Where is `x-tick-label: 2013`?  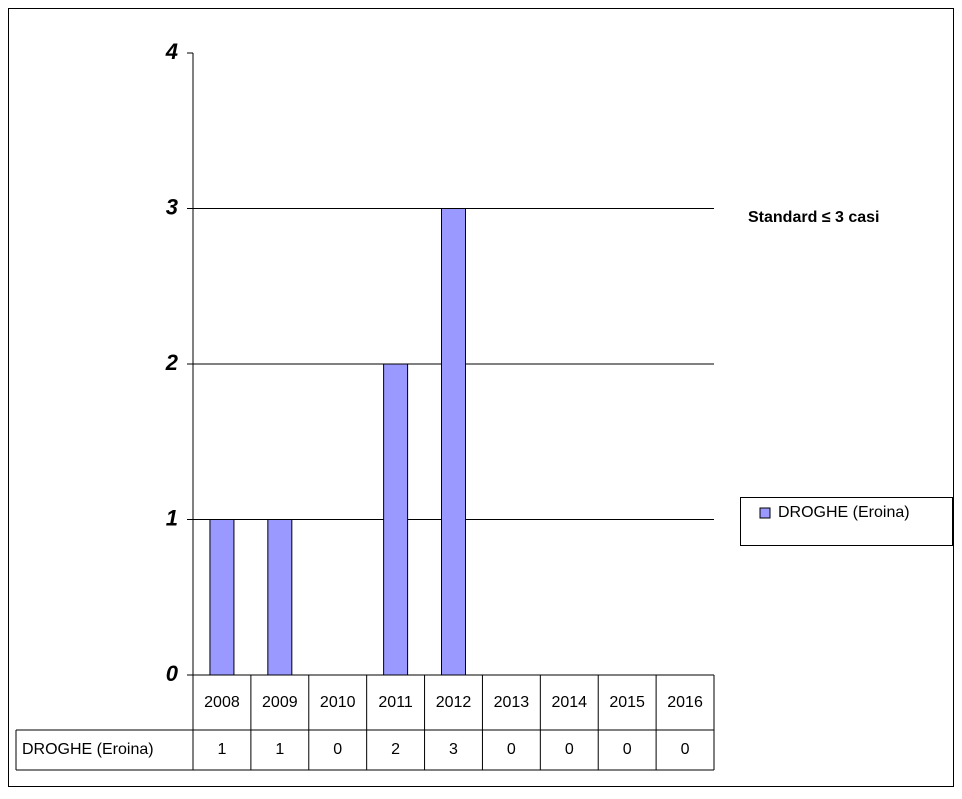 x-tick-label: 2013 is located at coordinates (512, 702).